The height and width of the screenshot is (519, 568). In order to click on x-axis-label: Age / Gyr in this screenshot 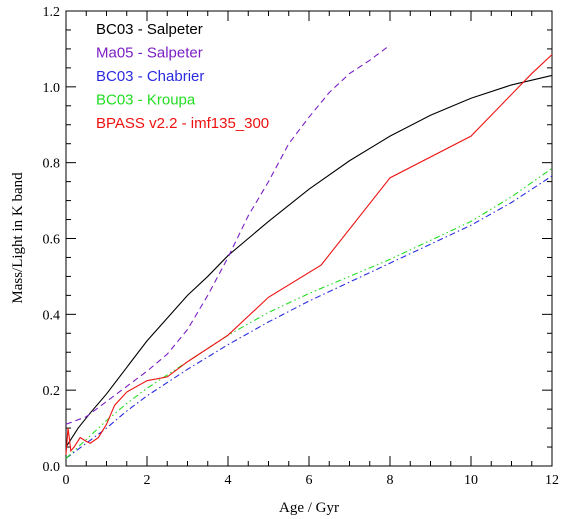, I will do `click(309, 508)`.